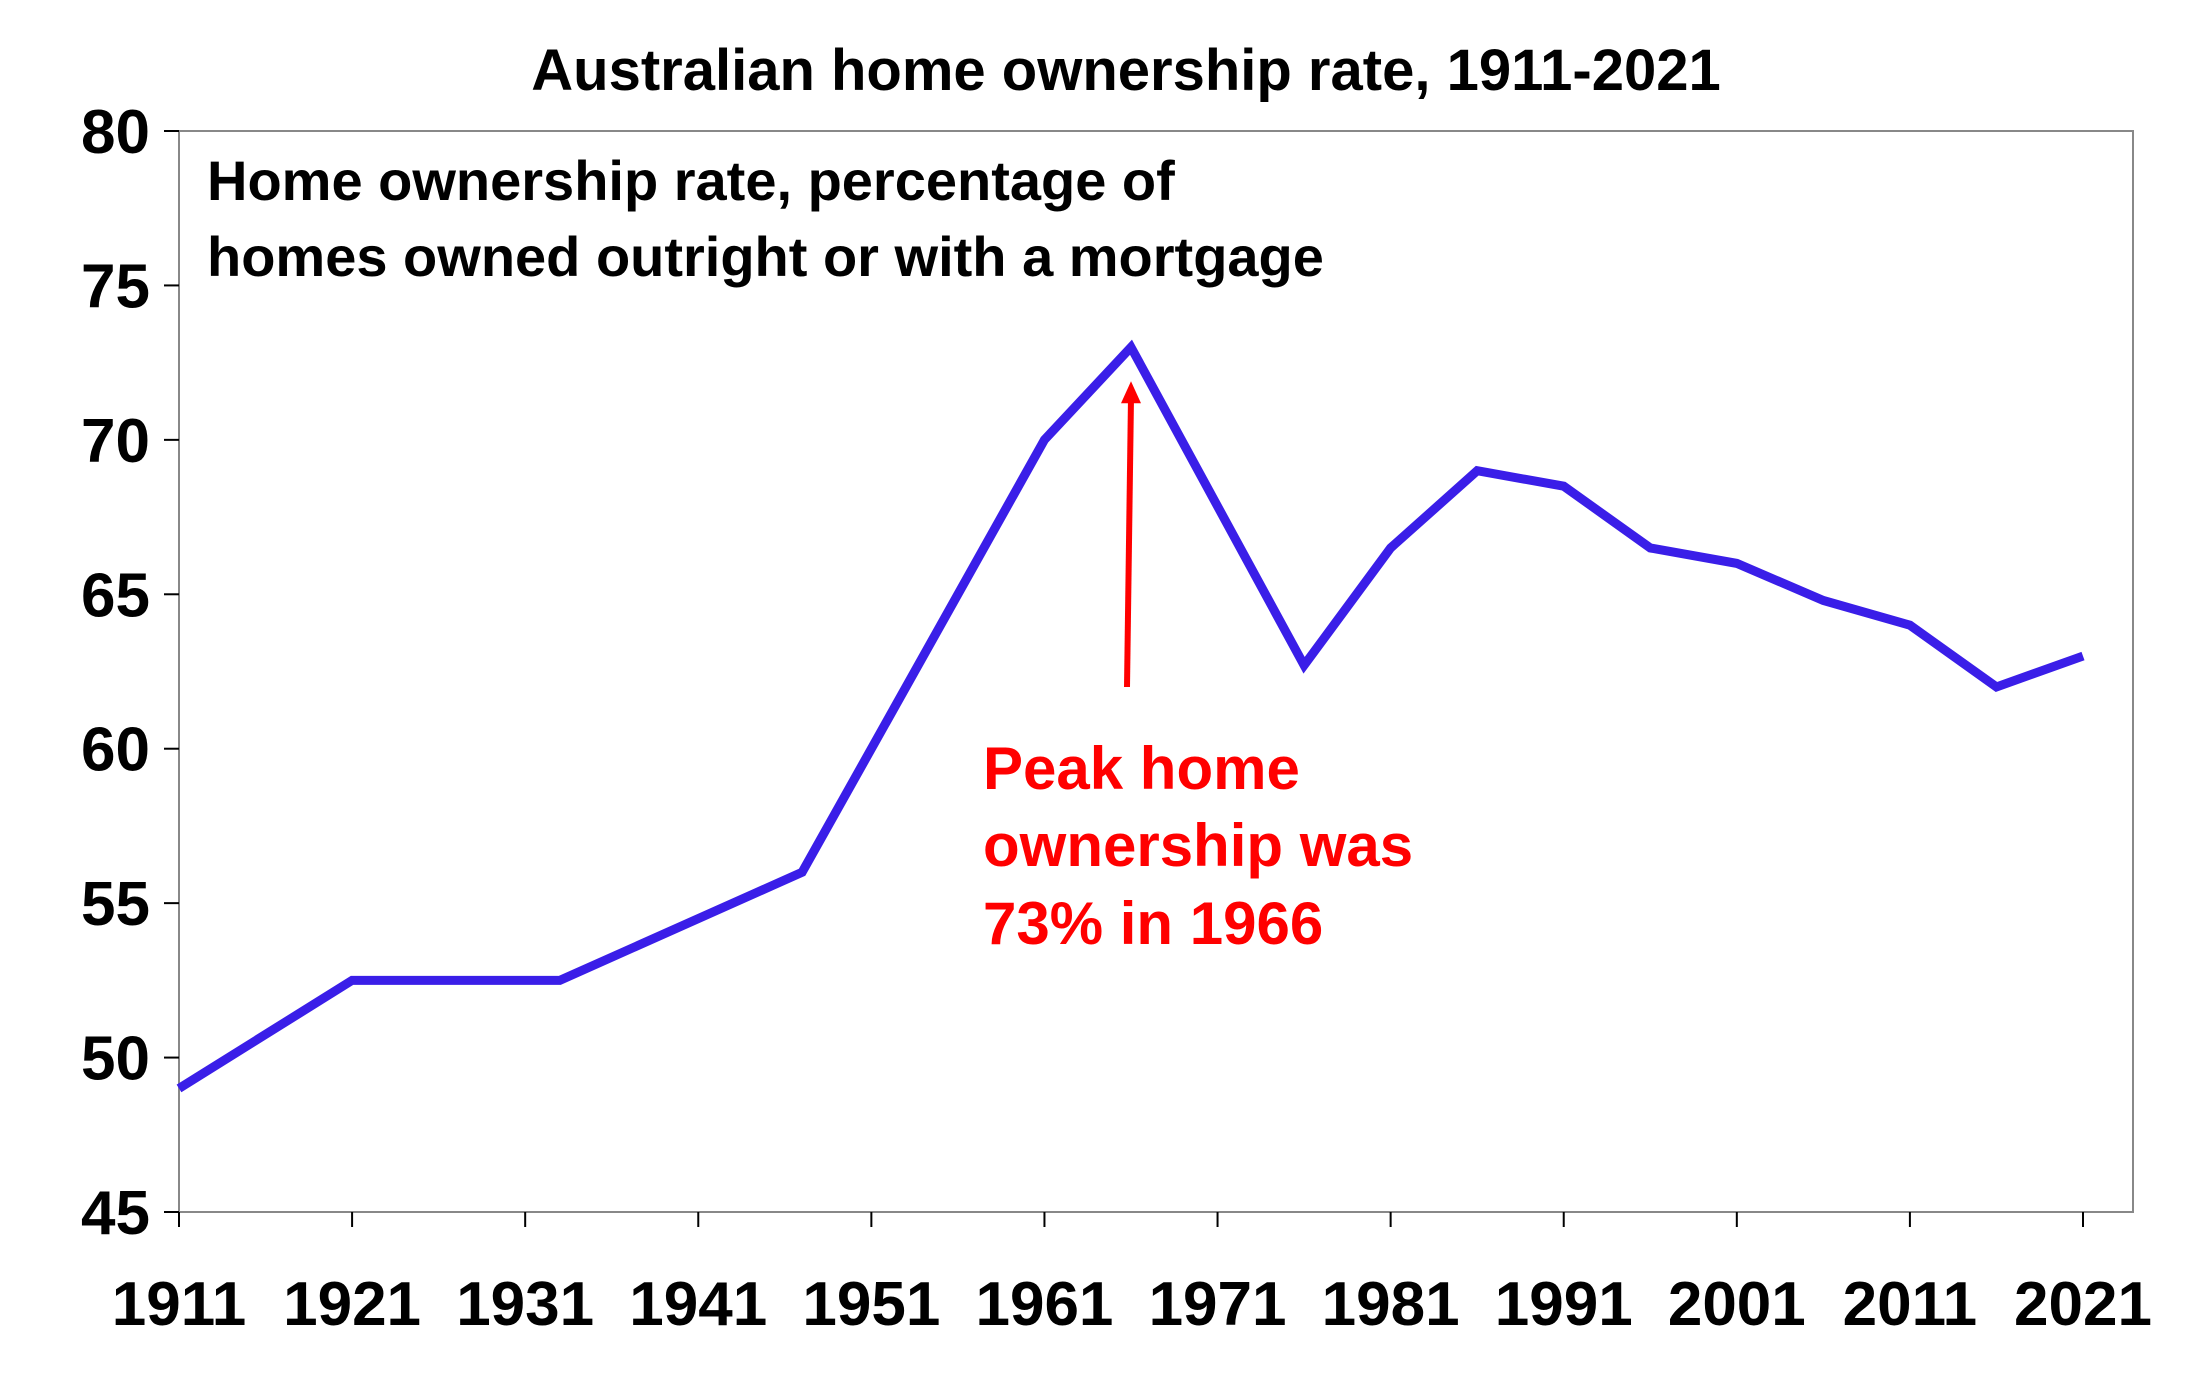 Image resolution: width=2187 pixels, height=1375 pixels. Describe the element at coordinates (115, 132) in the screenshot. I see `y-tick-label: 80` at that location.